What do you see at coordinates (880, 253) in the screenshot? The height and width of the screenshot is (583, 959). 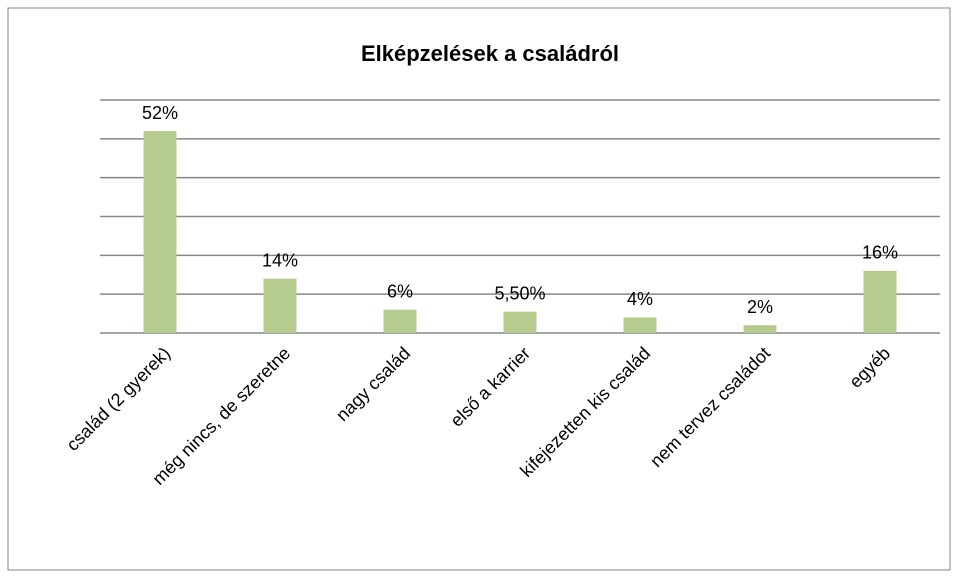 I see `data-label: 16%` at bounding box center [880, 253].